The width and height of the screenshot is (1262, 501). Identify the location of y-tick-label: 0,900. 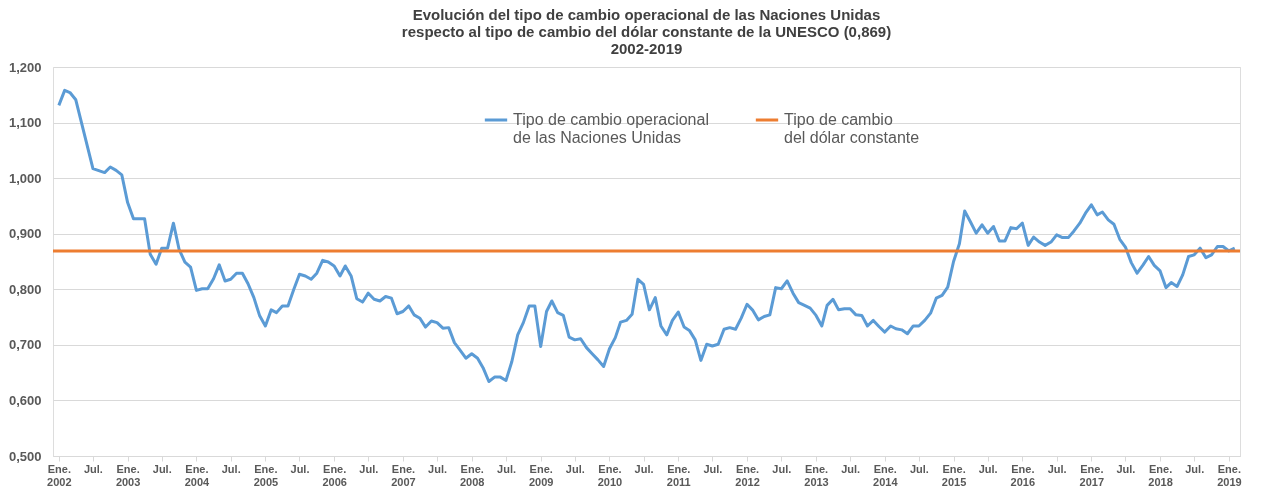
(25, 234).